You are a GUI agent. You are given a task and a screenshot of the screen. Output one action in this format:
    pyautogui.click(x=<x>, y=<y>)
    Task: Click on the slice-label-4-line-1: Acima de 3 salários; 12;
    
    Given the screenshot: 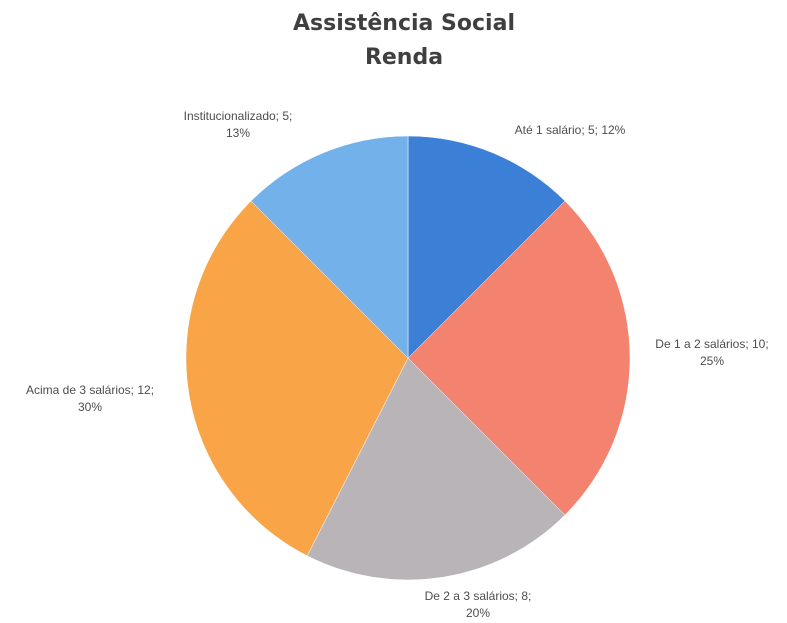 What is the action you would take?
    pyautogui.click(x=90, y=390)
    